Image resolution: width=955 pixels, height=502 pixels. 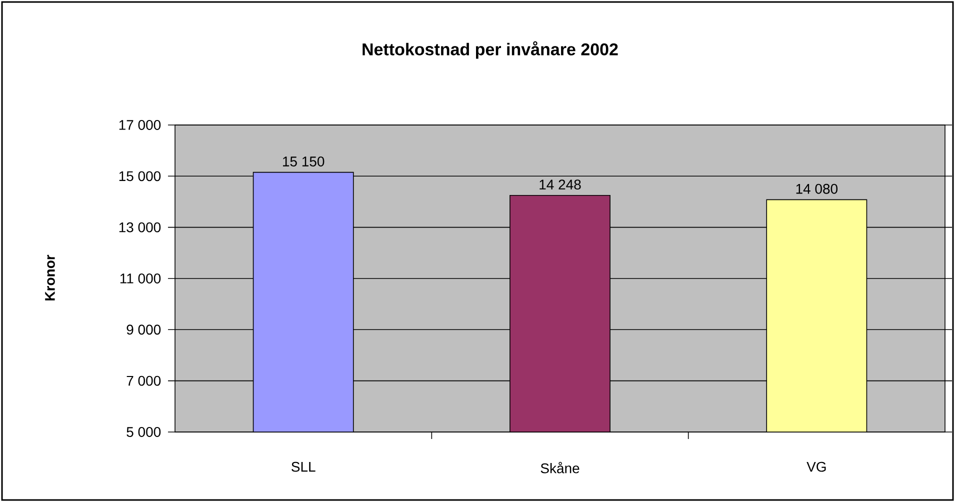 I want to click on y-tick-label: 9 000, so click(x=143, y=329).